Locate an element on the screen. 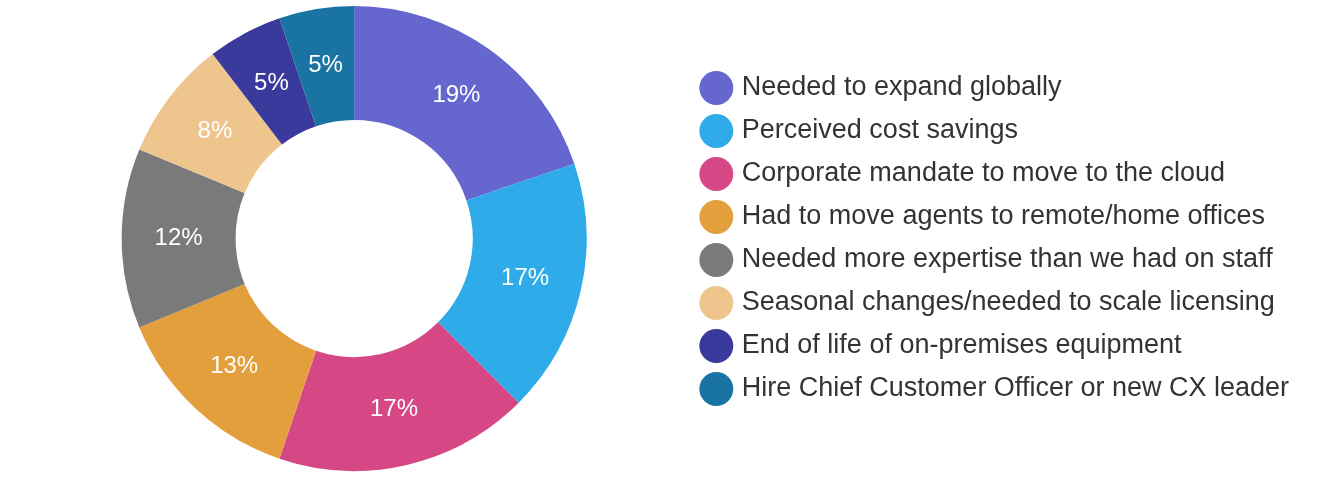 Image resolution: width=1319 pixels, height=477 pixels. data-label: 8% is located at coordinates (215, 130).